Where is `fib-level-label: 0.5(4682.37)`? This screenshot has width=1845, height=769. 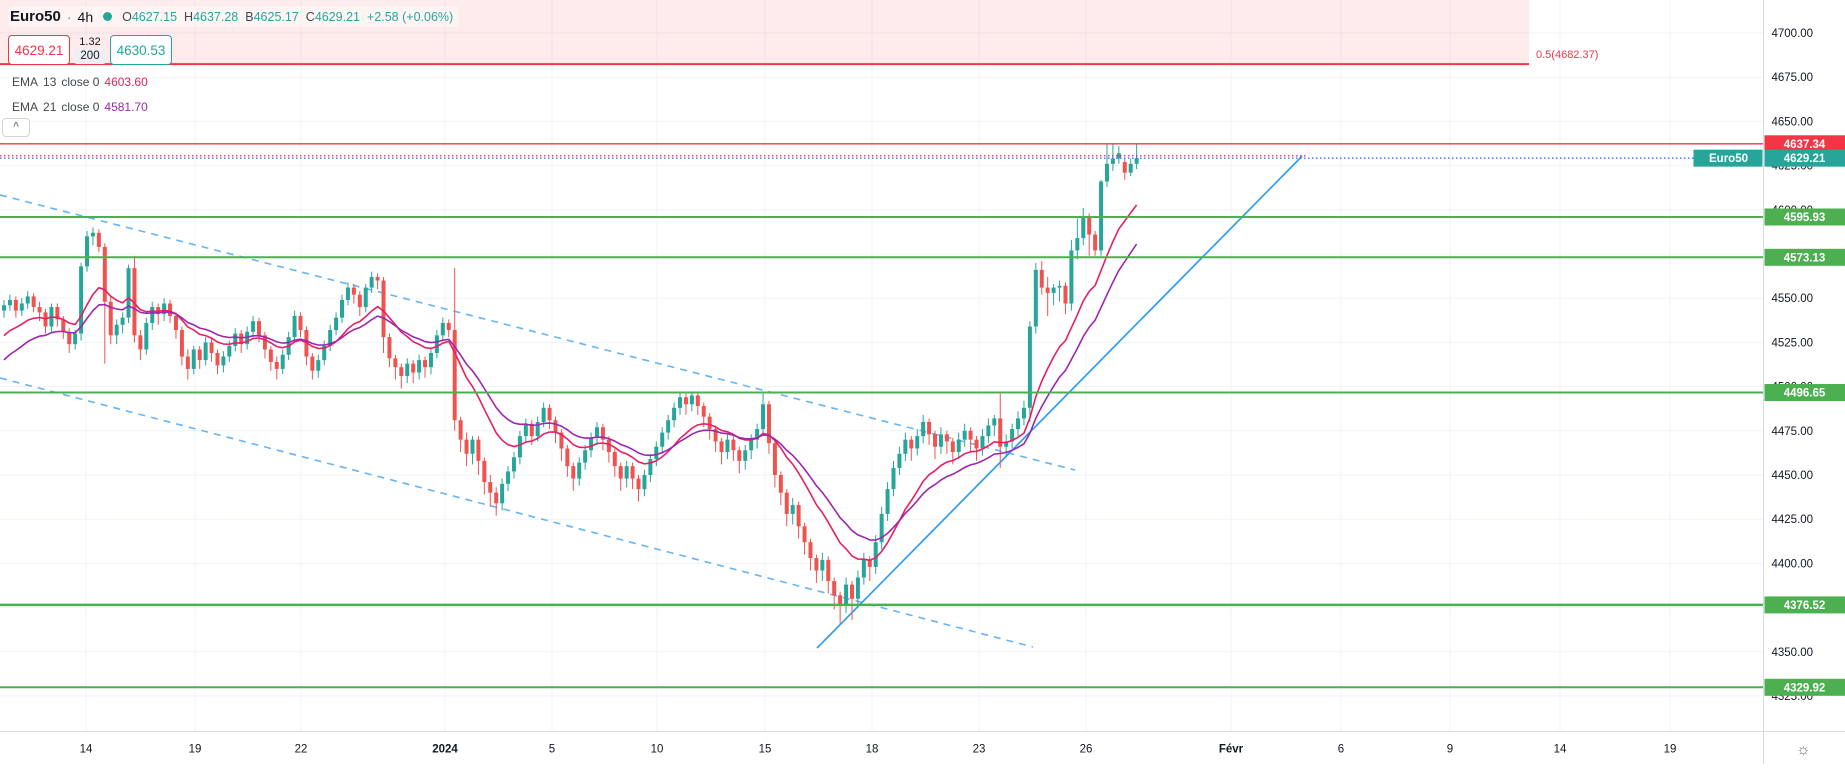
fib-level-label: 0.5(4682.37) is located at coordinates (1567, 55).